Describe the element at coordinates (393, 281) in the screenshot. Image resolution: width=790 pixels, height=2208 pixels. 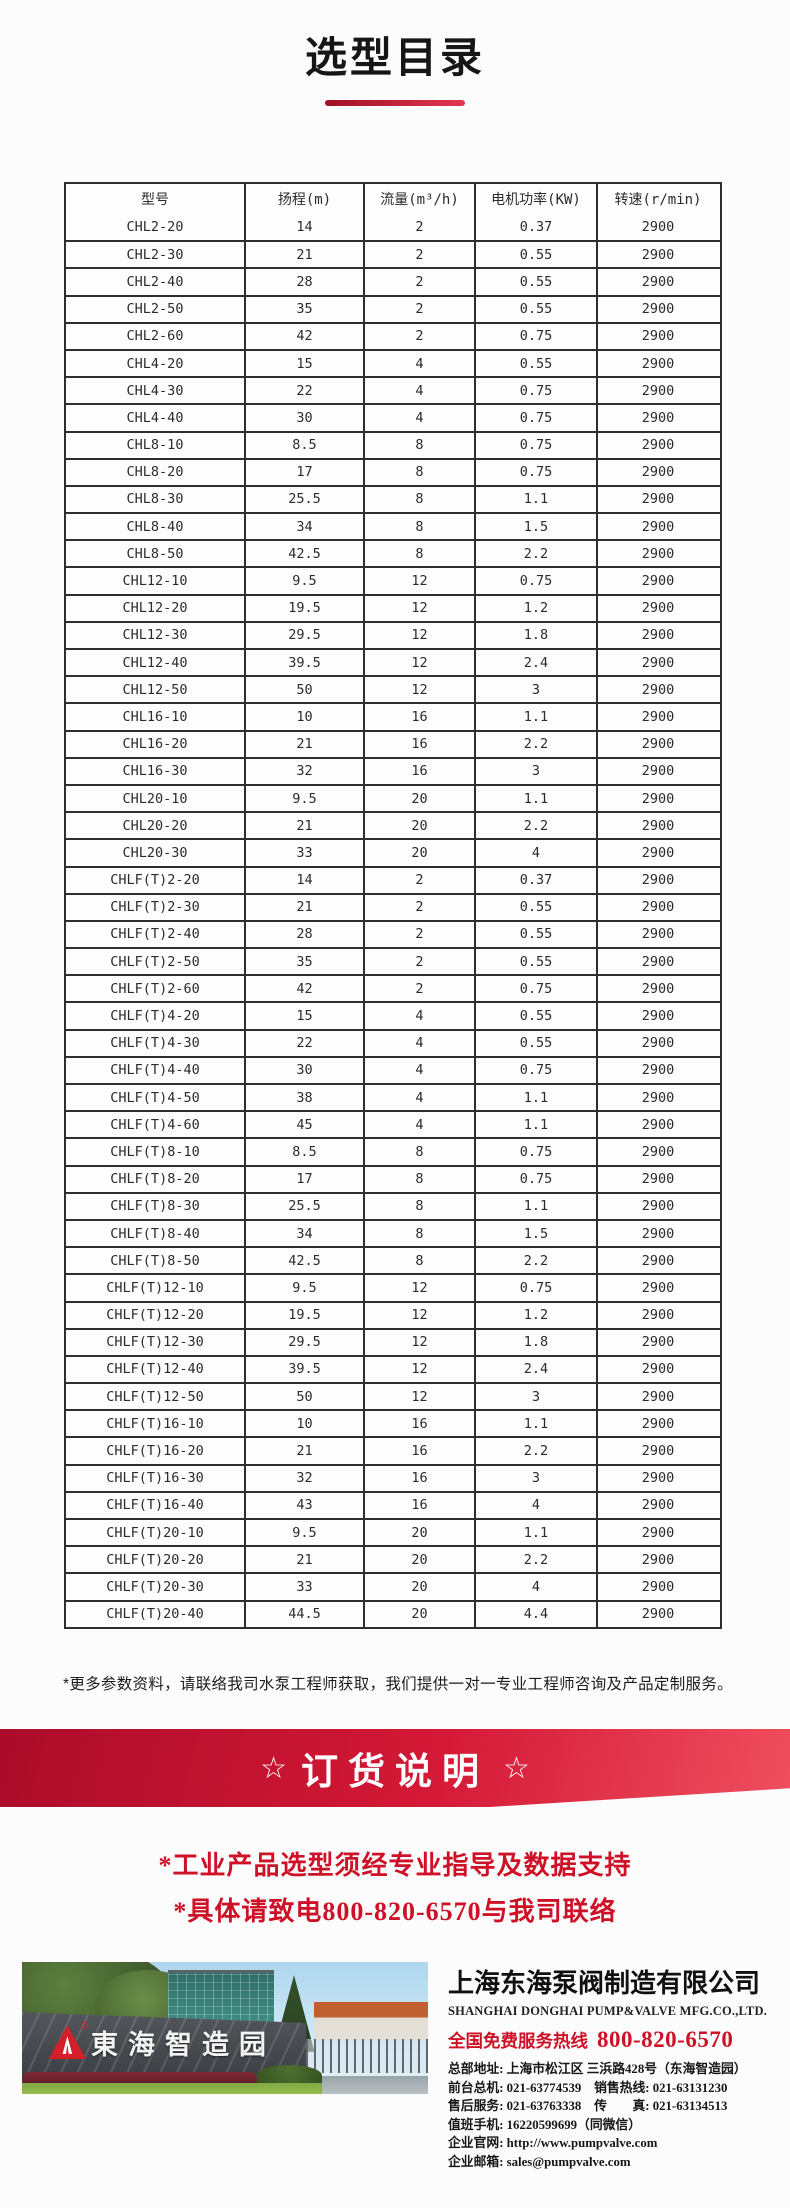
I see `table-row: CHL2-40 28 2 0.55 2900` at that location.